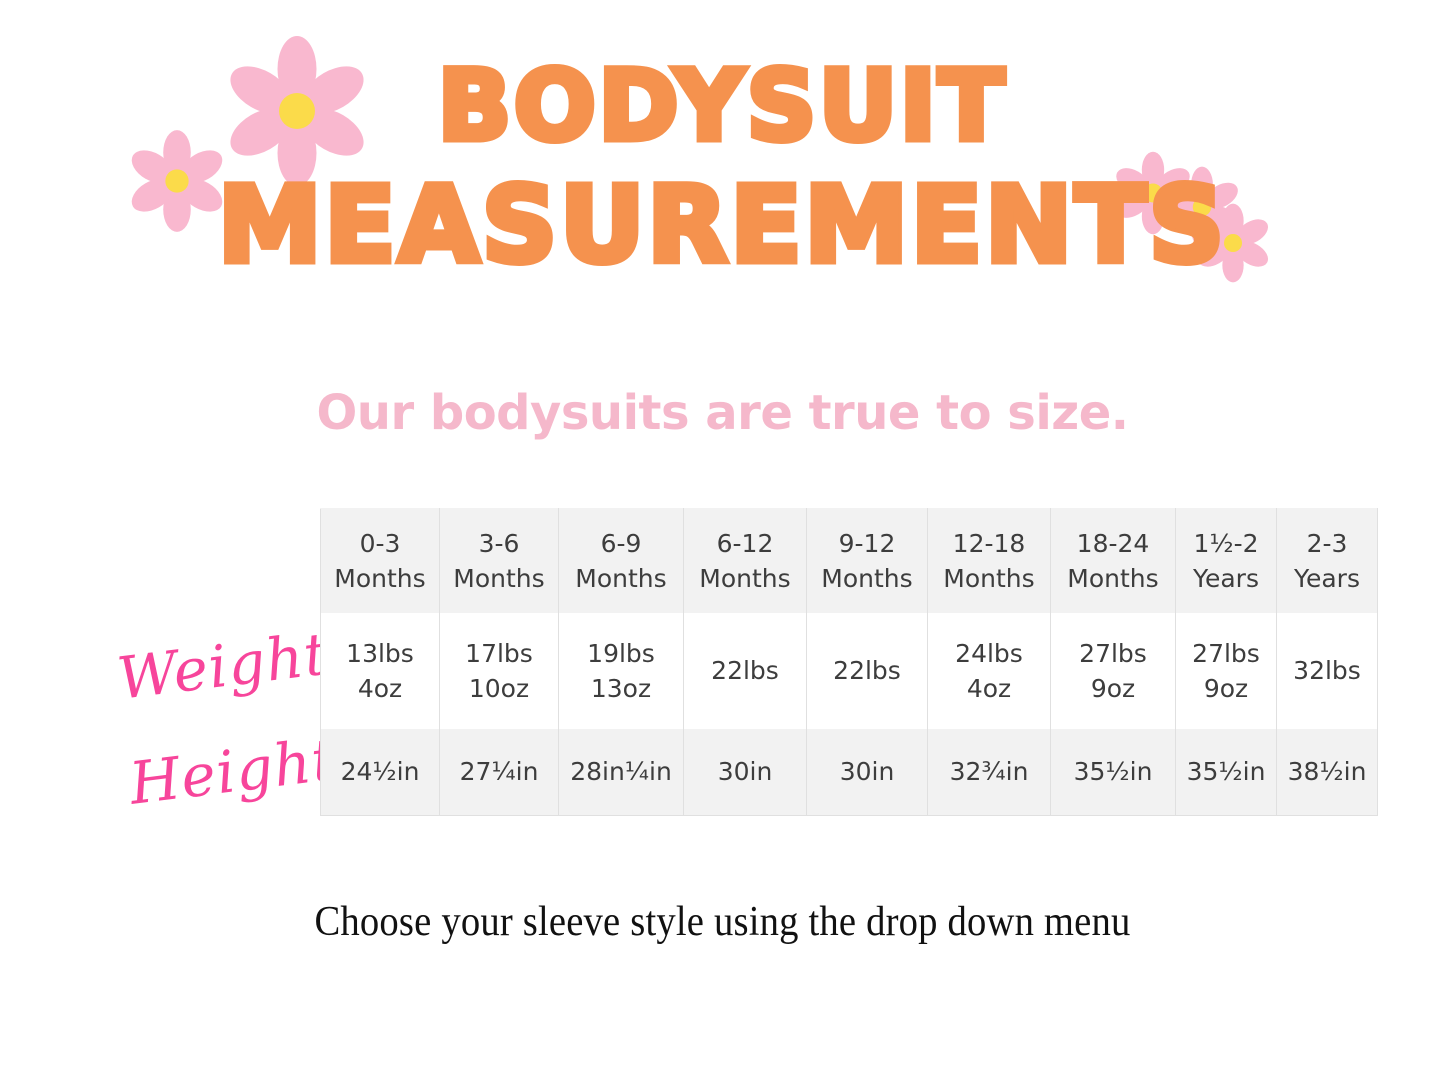  What do you see at coordinates (297, 111) in the screenshot?
I see `flower-icon-large-left` at bounding box center [297, 111].